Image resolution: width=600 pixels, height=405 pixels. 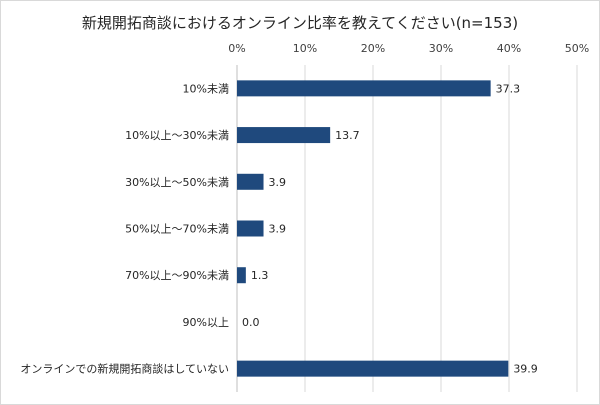 What do you see at coordinates (206, 322) in the screenshot?
I see `category-label: 90%以上` at bounding box center [206, 322].